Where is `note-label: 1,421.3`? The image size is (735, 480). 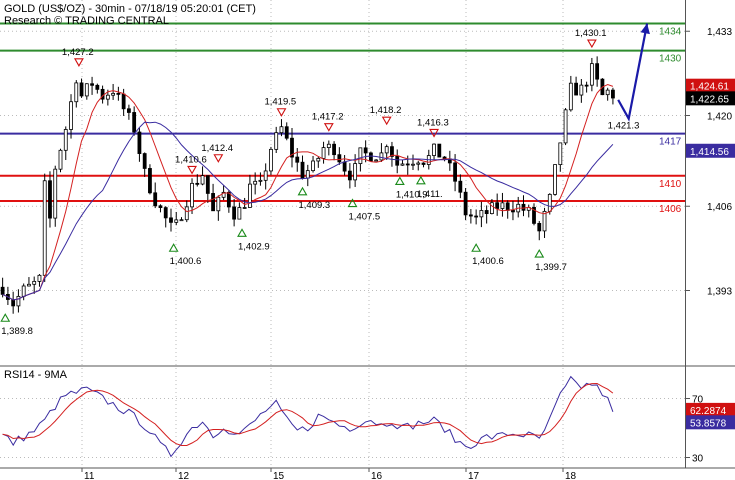
note-label: 1,421.3 is located at coordinates (624, 126).